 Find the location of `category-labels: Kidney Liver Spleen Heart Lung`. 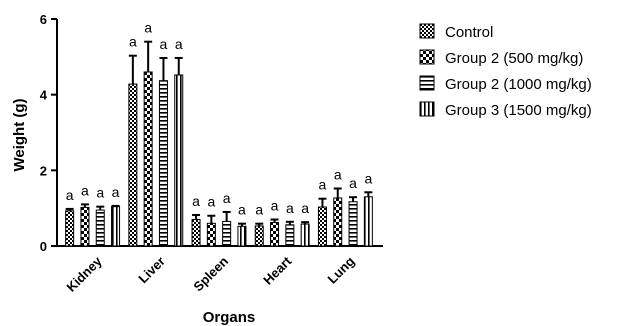

category-labels: Kidney Liver Spleen Heart Lung is located at coordinates (210, 274).